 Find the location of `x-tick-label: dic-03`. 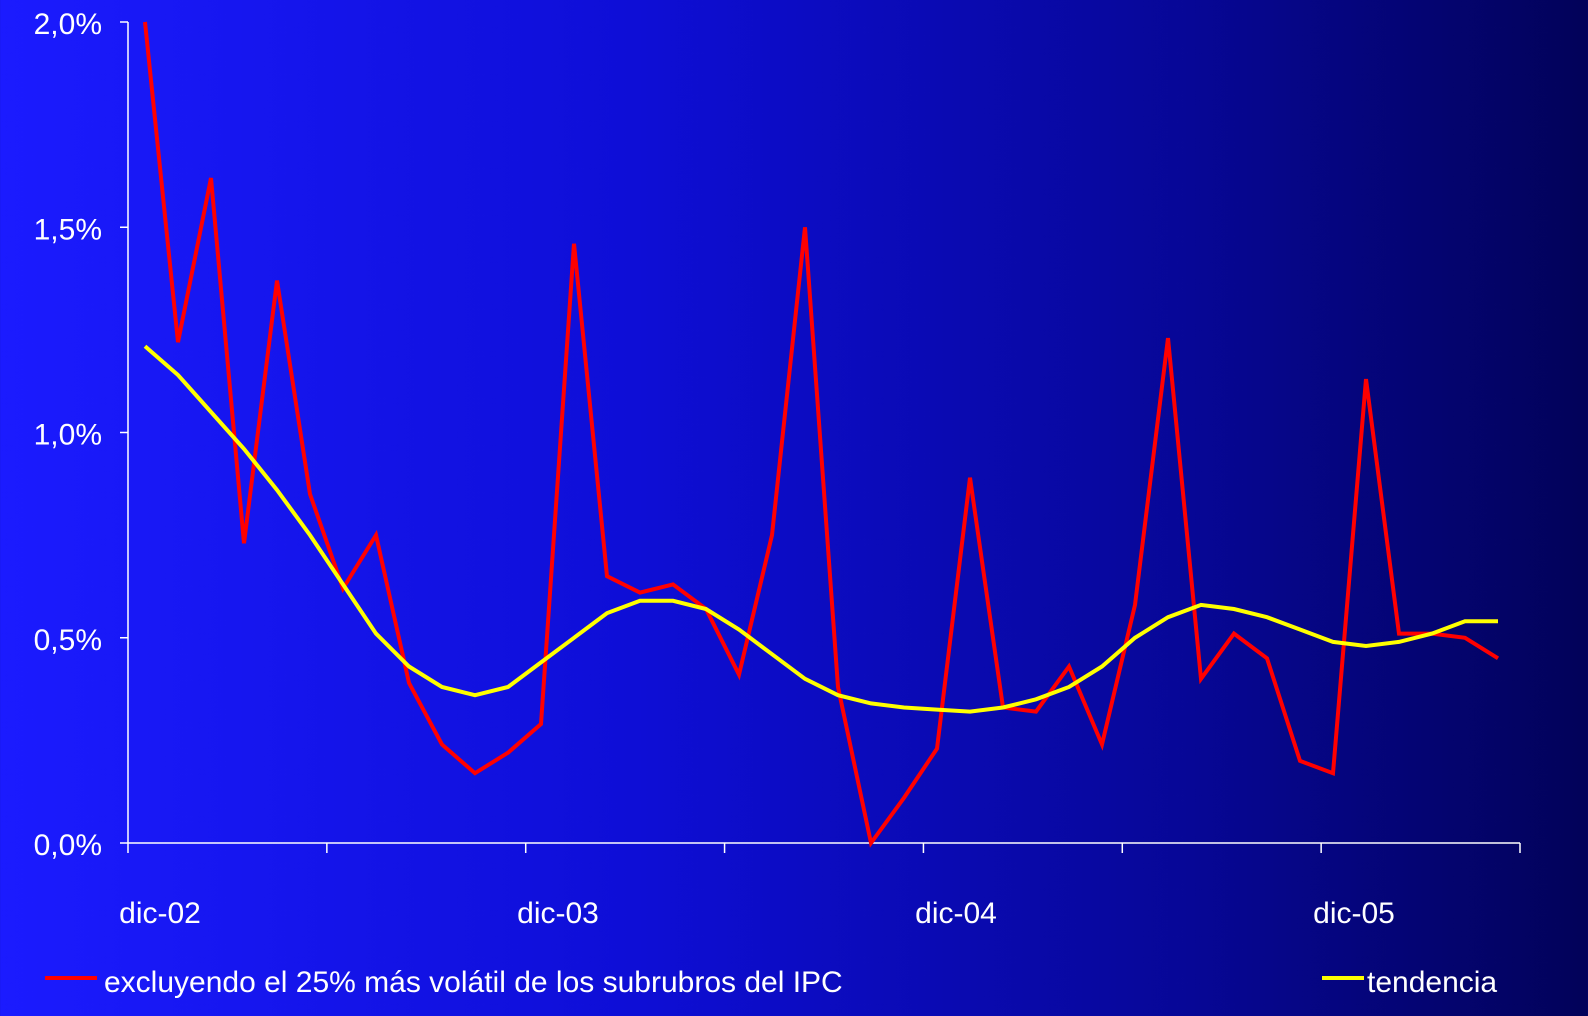

x-tick-label: dic-03 is located at coordinates (558, 913).